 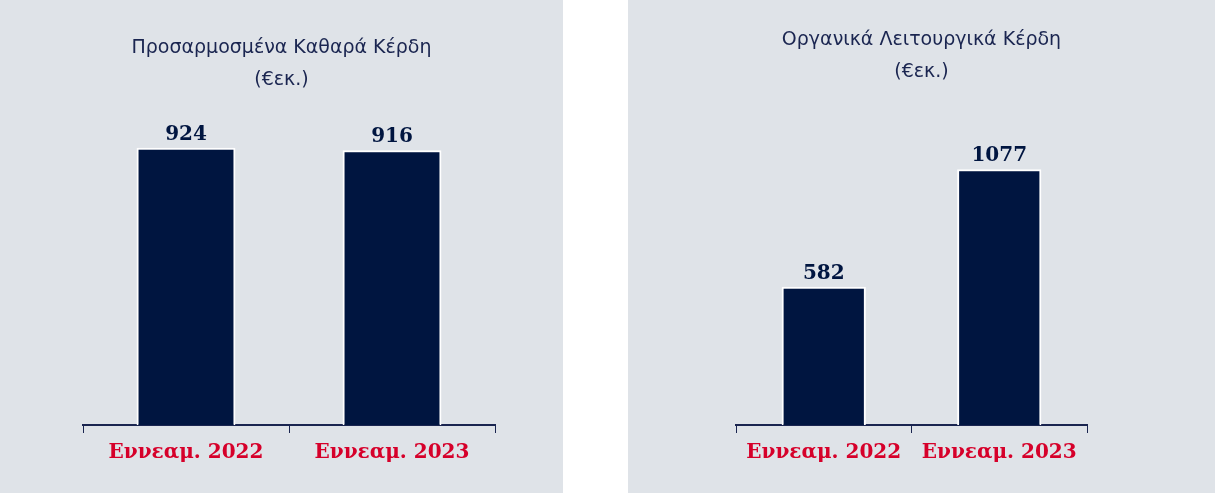 What do you see at coordinates (921, 38) in the screenshot?
I see `chart-title: Οργανικά Λειτουργικά Κέρδη` at bounding box center [921, 38].